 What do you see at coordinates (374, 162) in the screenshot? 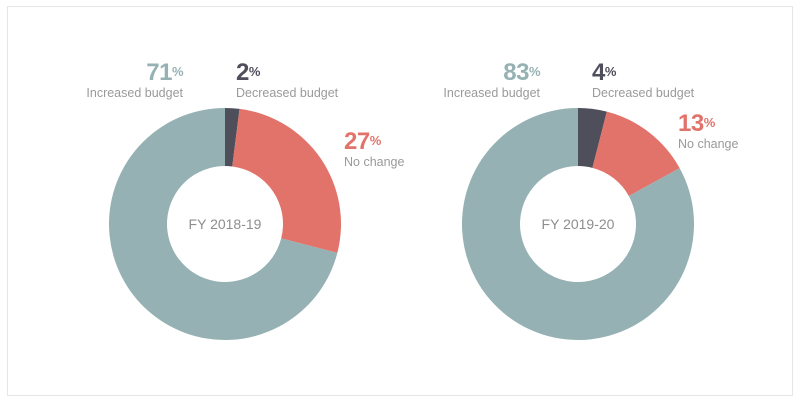
I see `chart1-no-change-caption: No change` at bounding box center [374, 162].